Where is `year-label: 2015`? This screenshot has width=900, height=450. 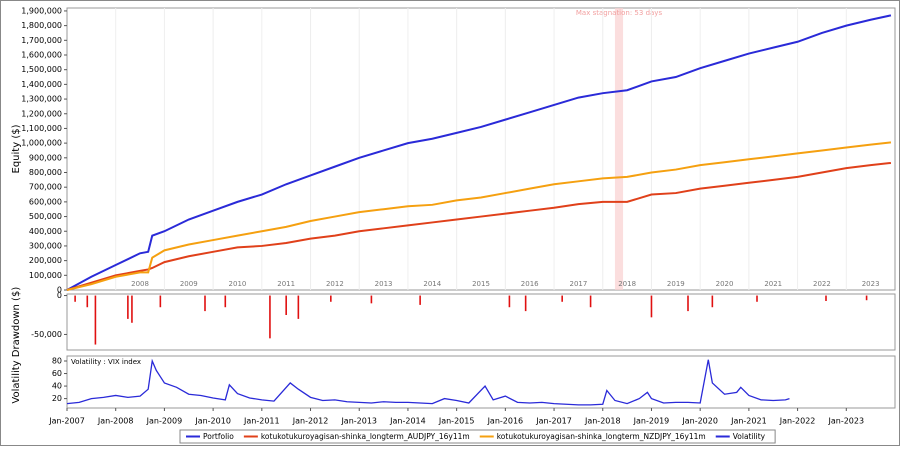 year-label: 2015 is located at coordinates (481, 284).